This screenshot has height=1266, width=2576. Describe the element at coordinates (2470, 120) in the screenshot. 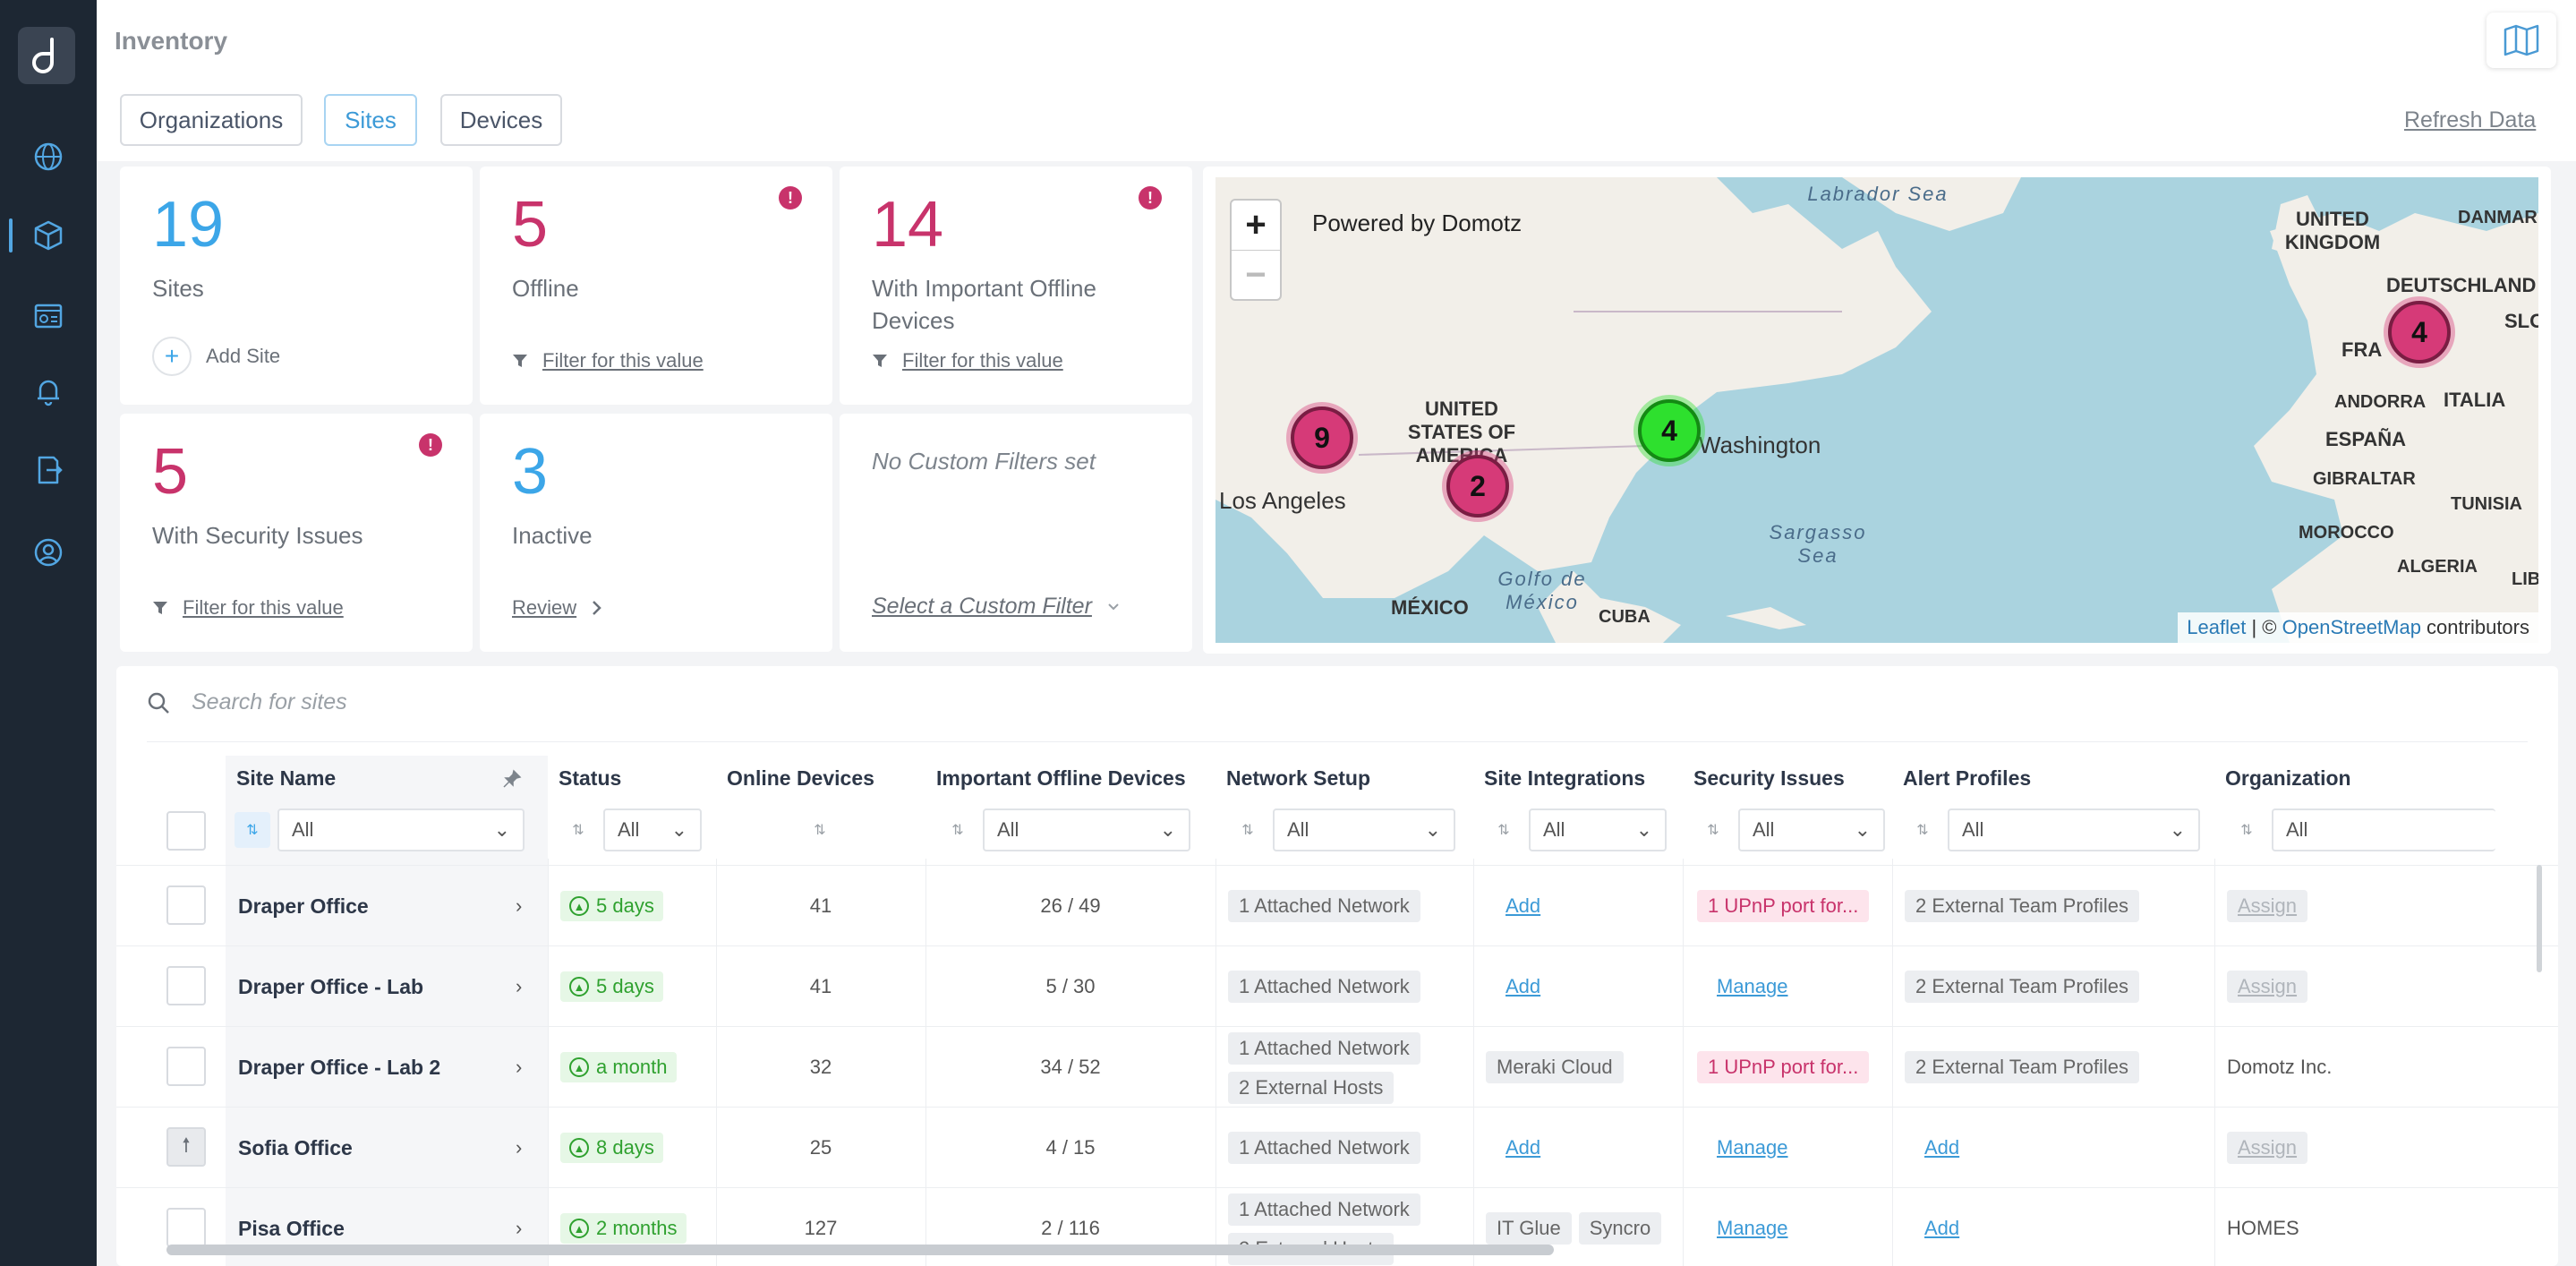

I see `refresh-data-link: Refresh Data` at that location.